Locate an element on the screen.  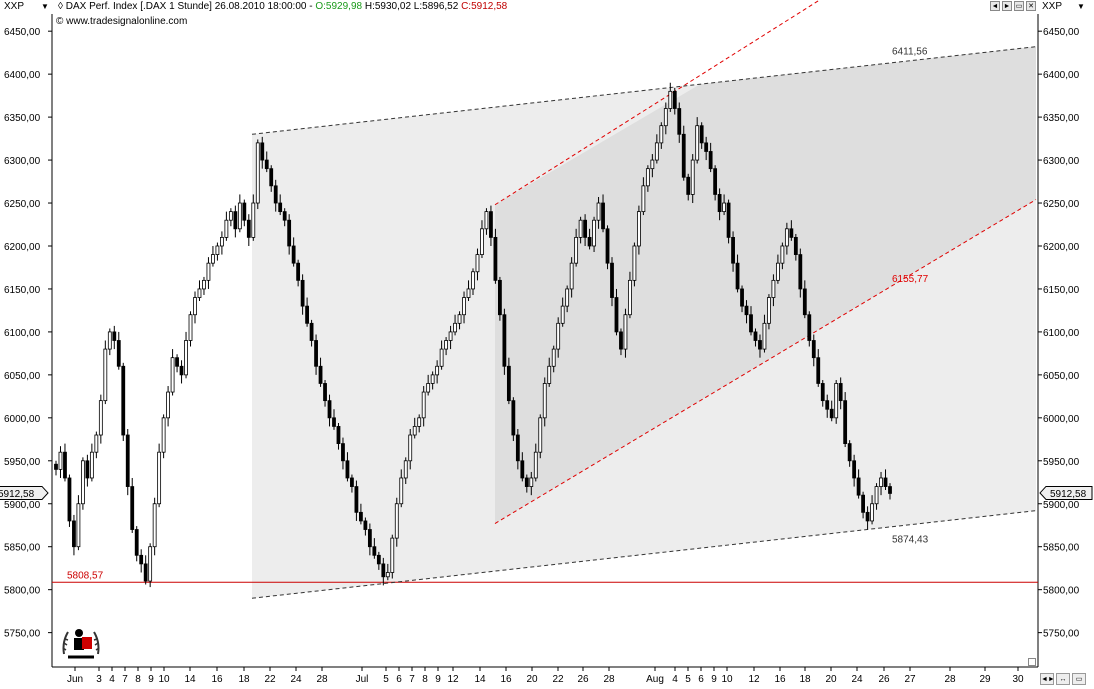
y-tick-label-right: 5850,00 is located at coordinates (1061, 548).